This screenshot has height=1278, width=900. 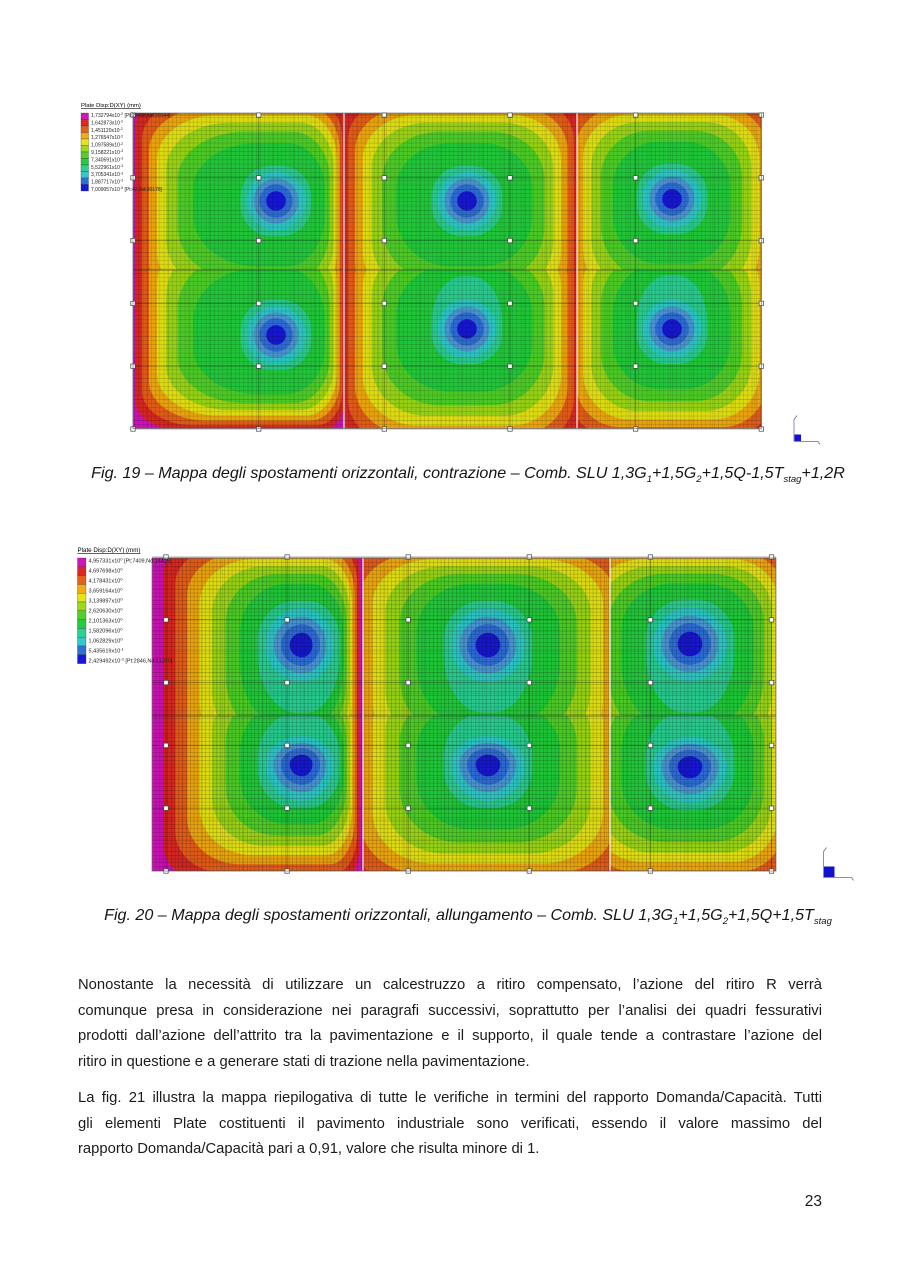 I want to click on svg-text: 7,340591x10⁻³, so click(x=107, y=160).